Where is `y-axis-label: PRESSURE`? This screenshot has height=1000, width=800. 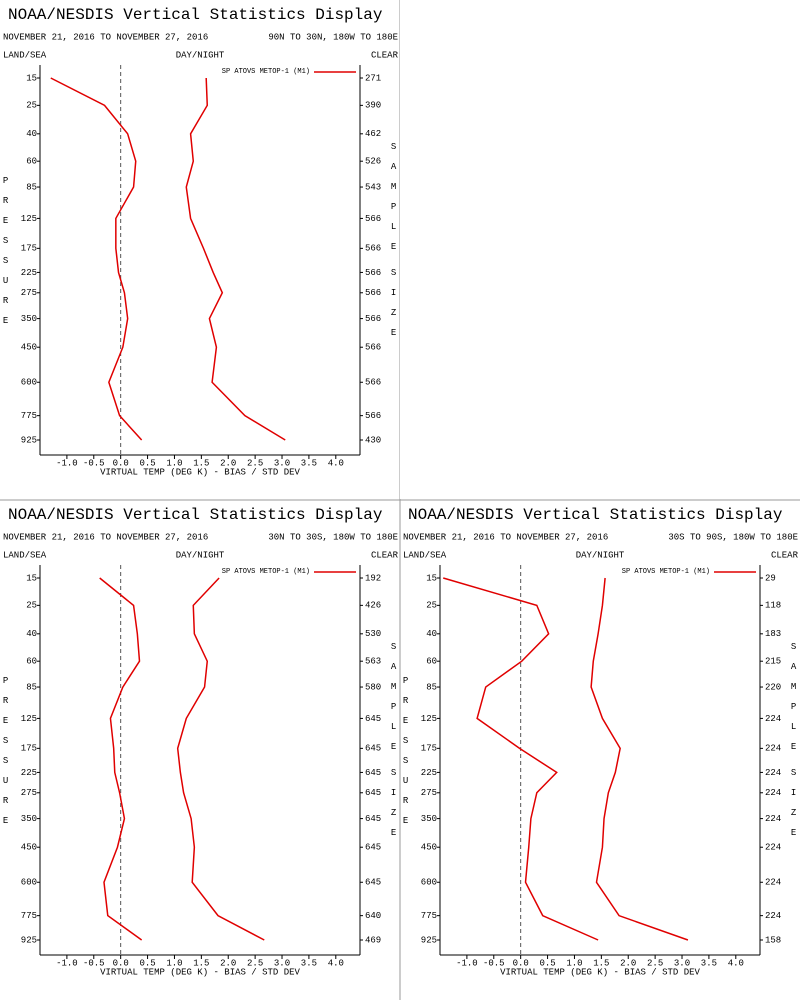
y-axis-label: PRESSURE is located at coordinates (6, 756).